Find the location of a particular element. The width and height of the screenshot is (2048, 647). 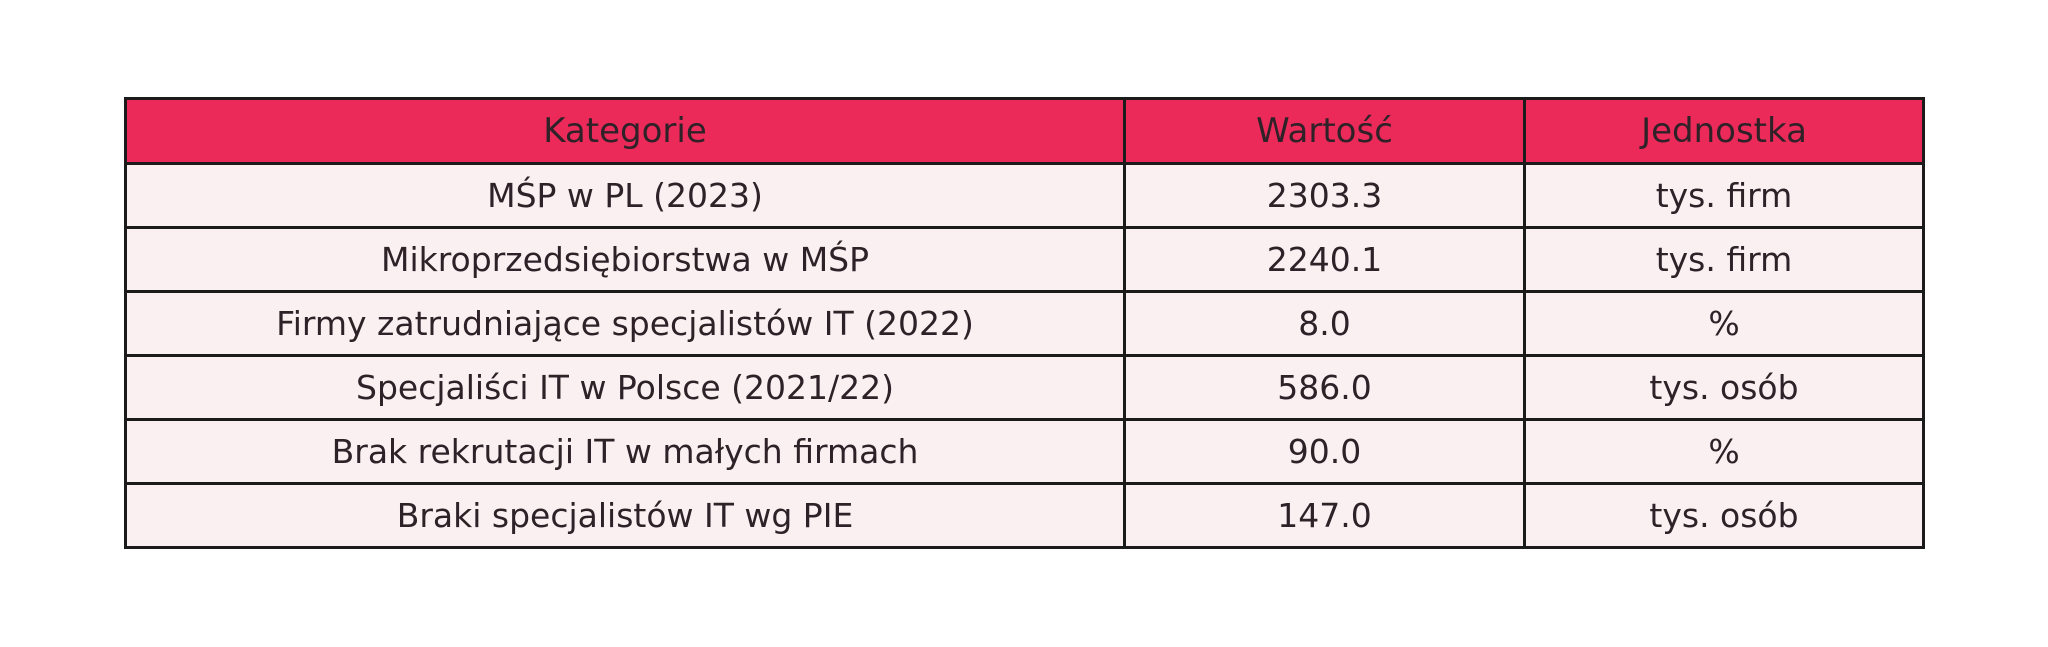

cell-wartosc: 2303.3 is located at coordinates (1324, 195).